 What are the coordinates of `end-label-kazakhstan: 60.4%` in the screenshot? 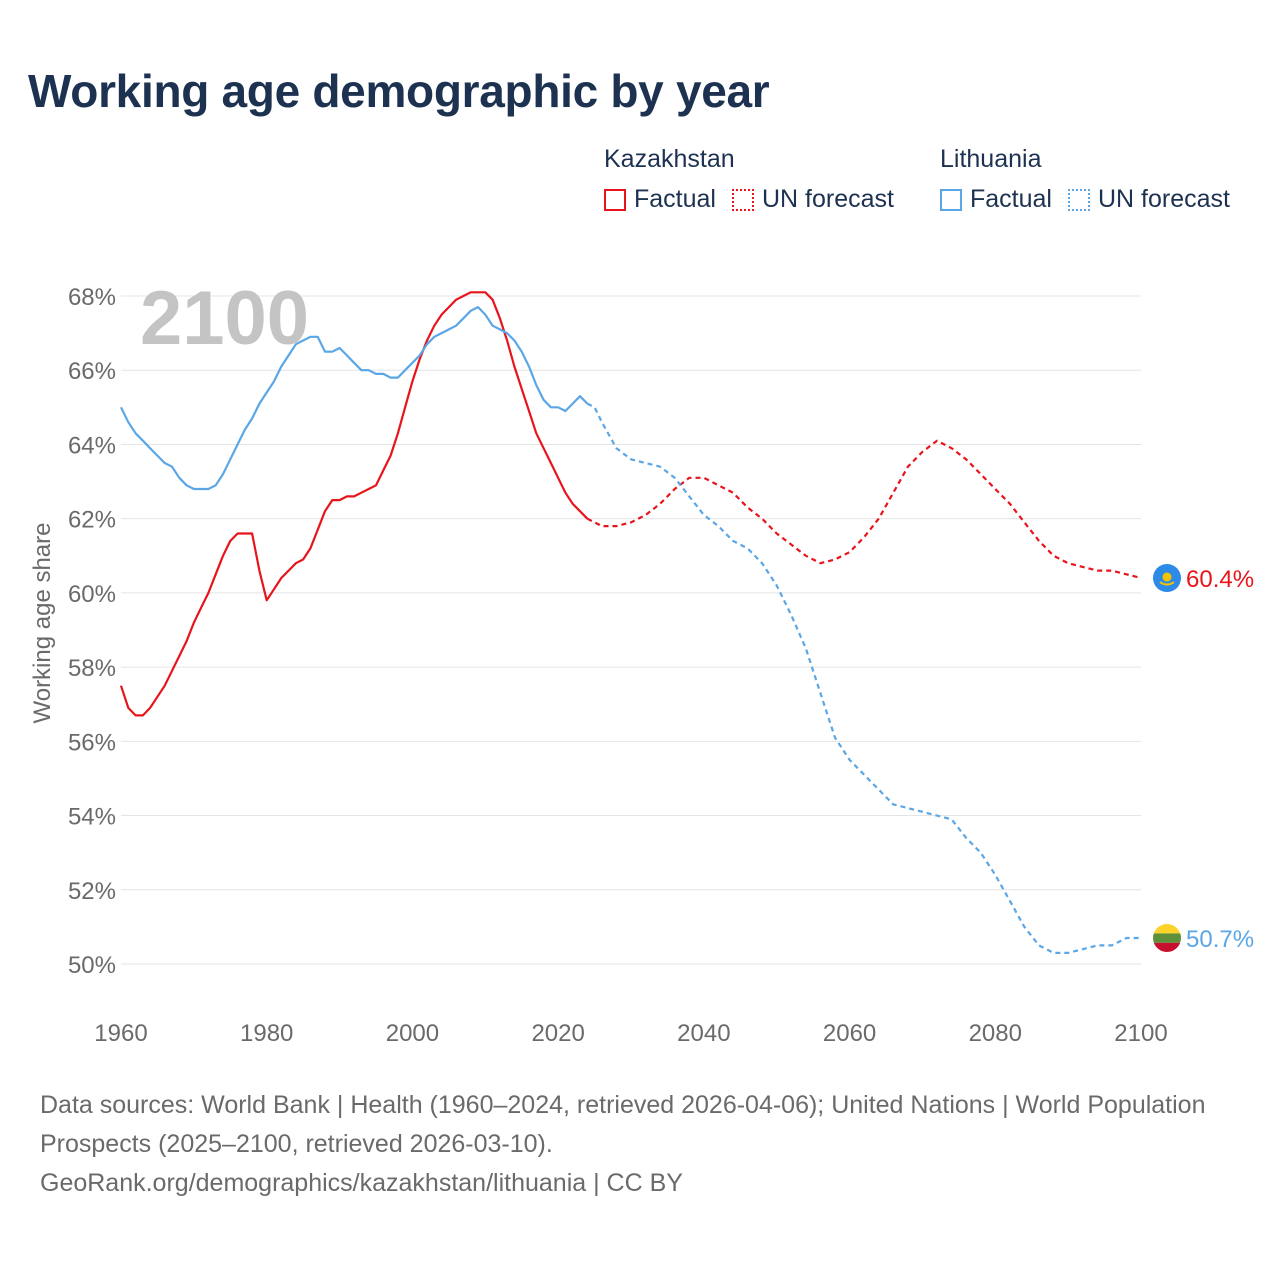 It's located at (1220, 579).